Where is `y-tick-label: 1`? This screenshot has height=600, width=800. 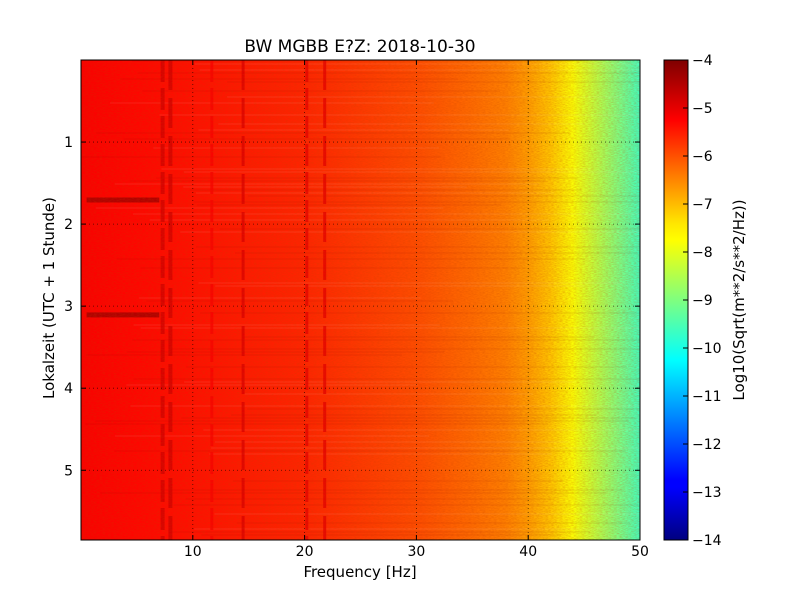 y-tick-label: 1 is located at coordinates (68, 143).